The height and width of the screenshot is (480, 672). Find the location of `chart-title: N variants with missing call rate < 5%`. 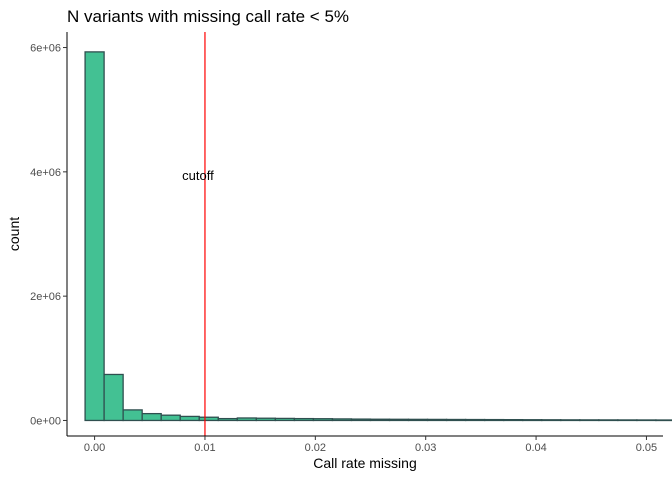

chart-title: N variants with missing call rate < 5% is located at coordinates (208, 16).